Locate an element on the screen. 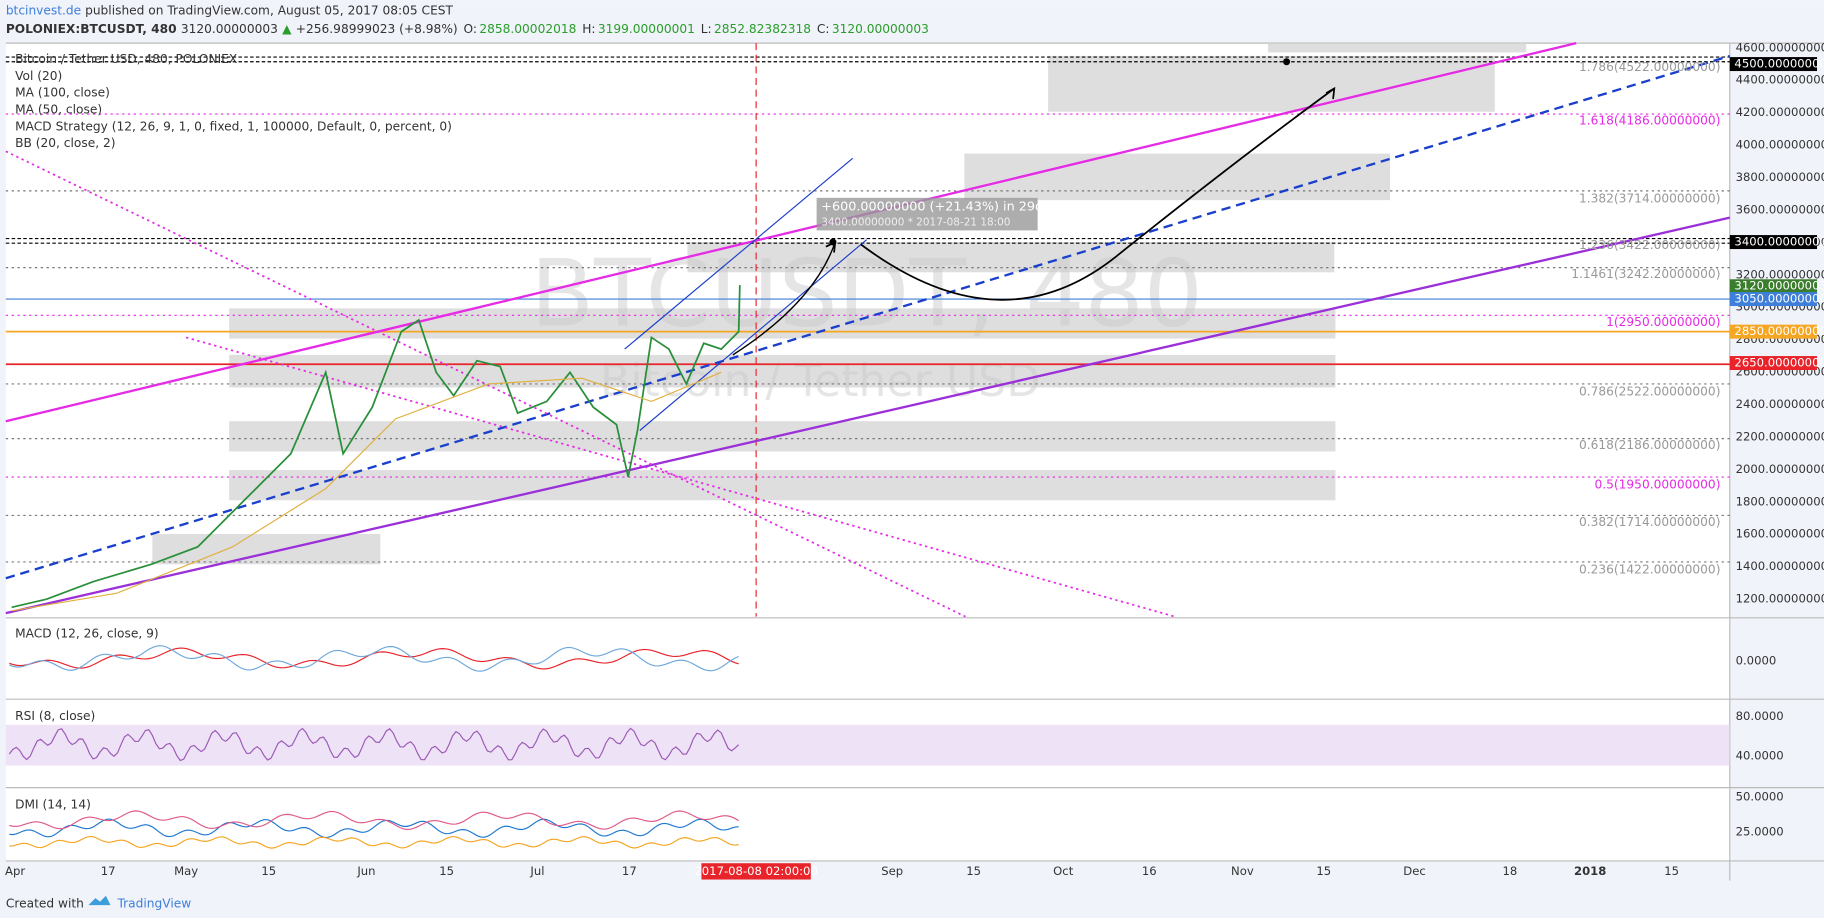  fib-label: 0.618(2186.00000000) is located at coordinates (1650, 445).